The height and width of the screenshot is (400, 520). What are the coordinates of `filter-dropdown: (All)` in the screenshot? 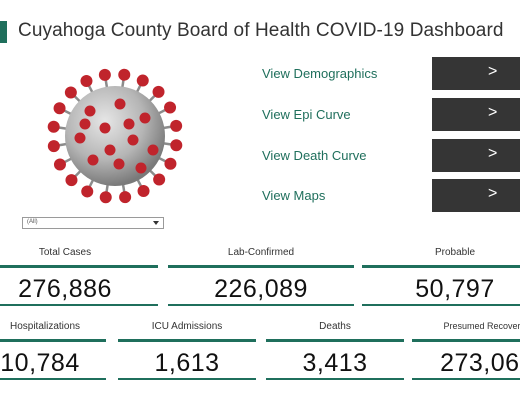 It's located at (93, 223).